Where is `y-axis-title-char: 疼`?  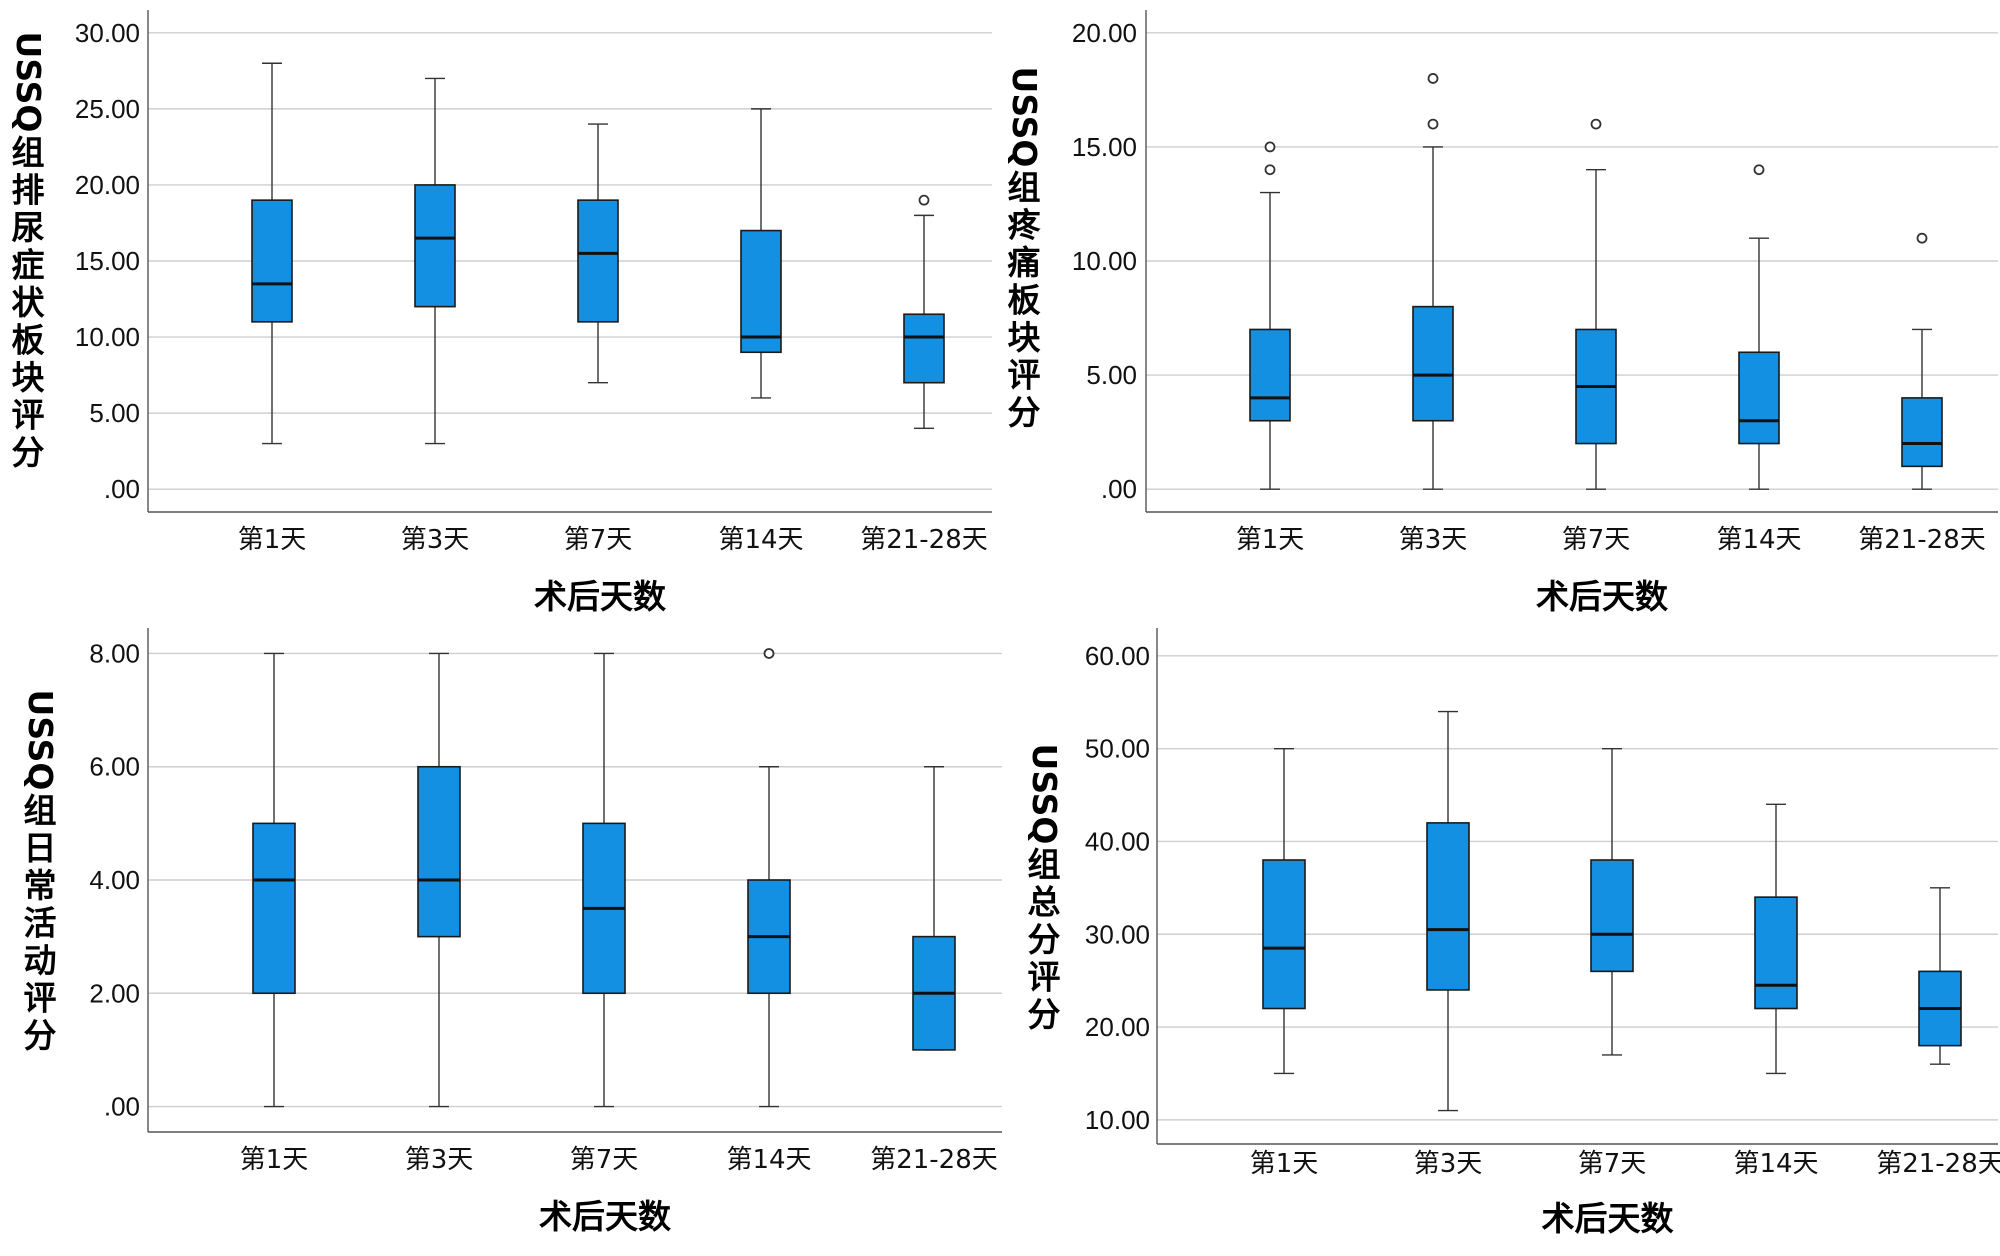
y-axis-title-char: 疼 is located at coordinates (1025, 225).